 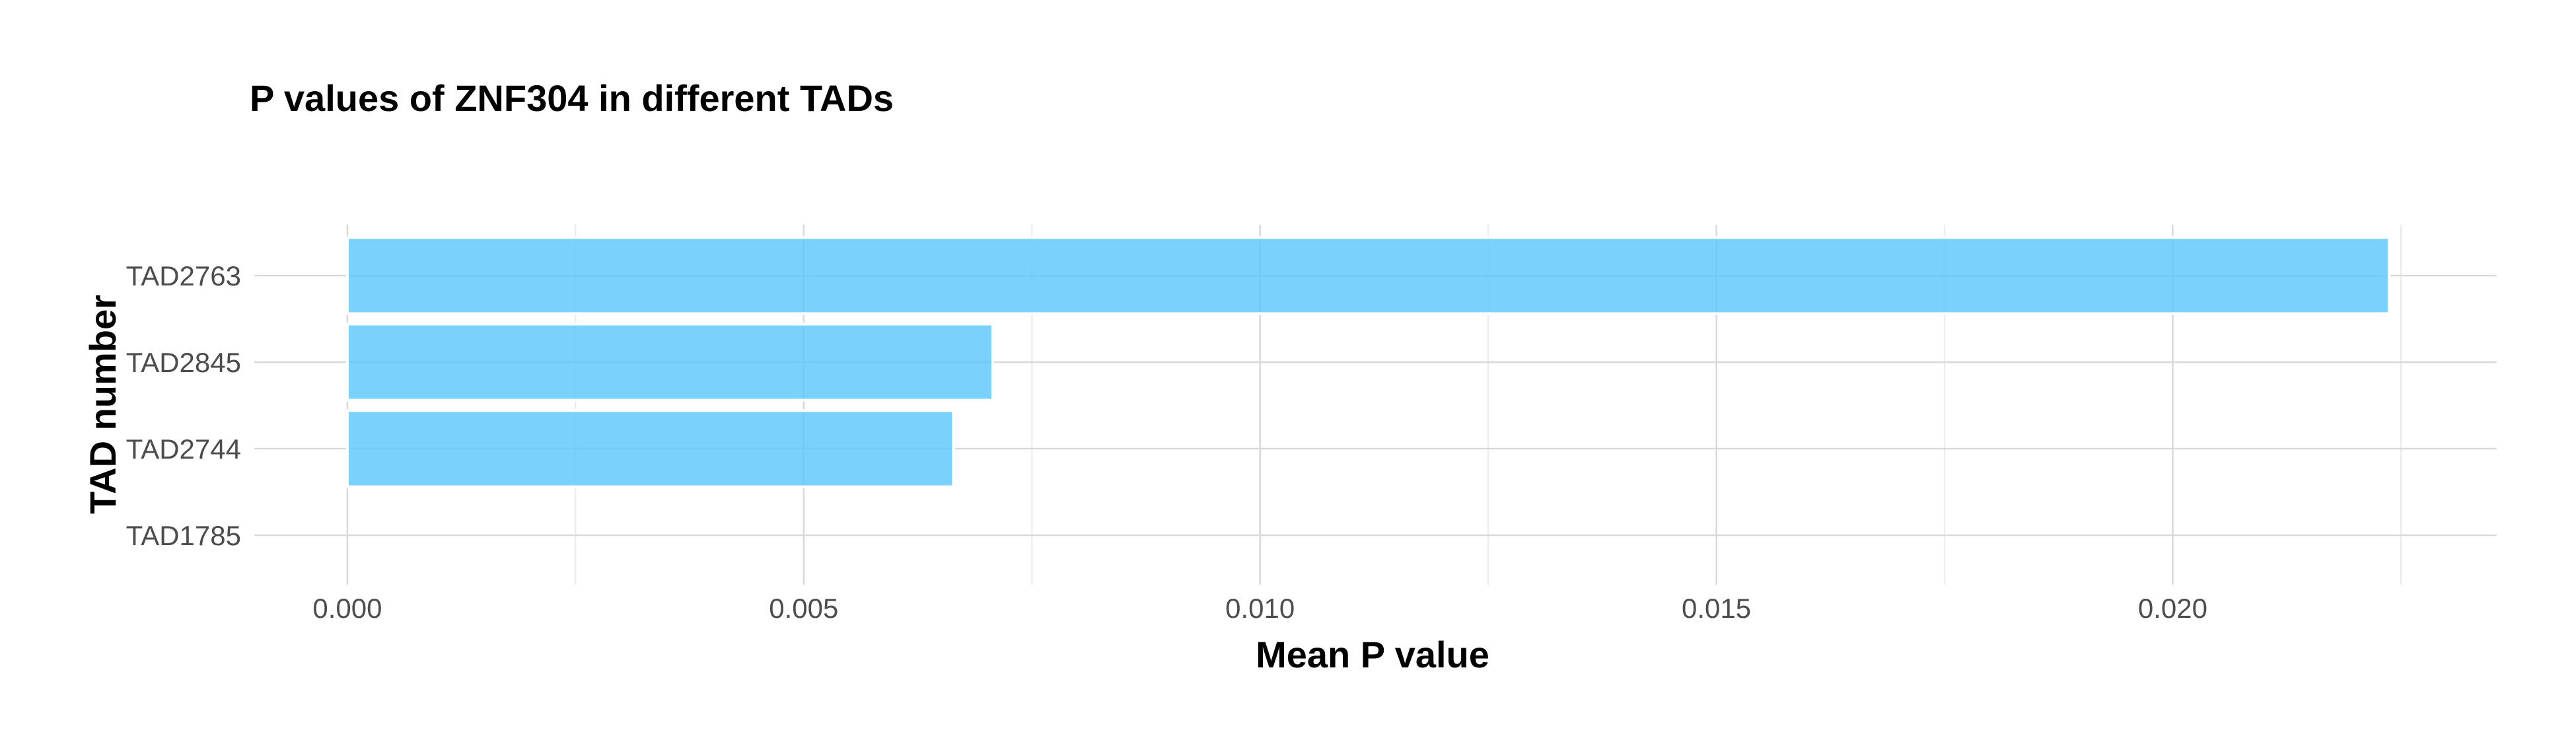 I want to click on x-tick-labels: 0.000 0.005 0.010 0.015 0.020, so click(x=1259, y=608).